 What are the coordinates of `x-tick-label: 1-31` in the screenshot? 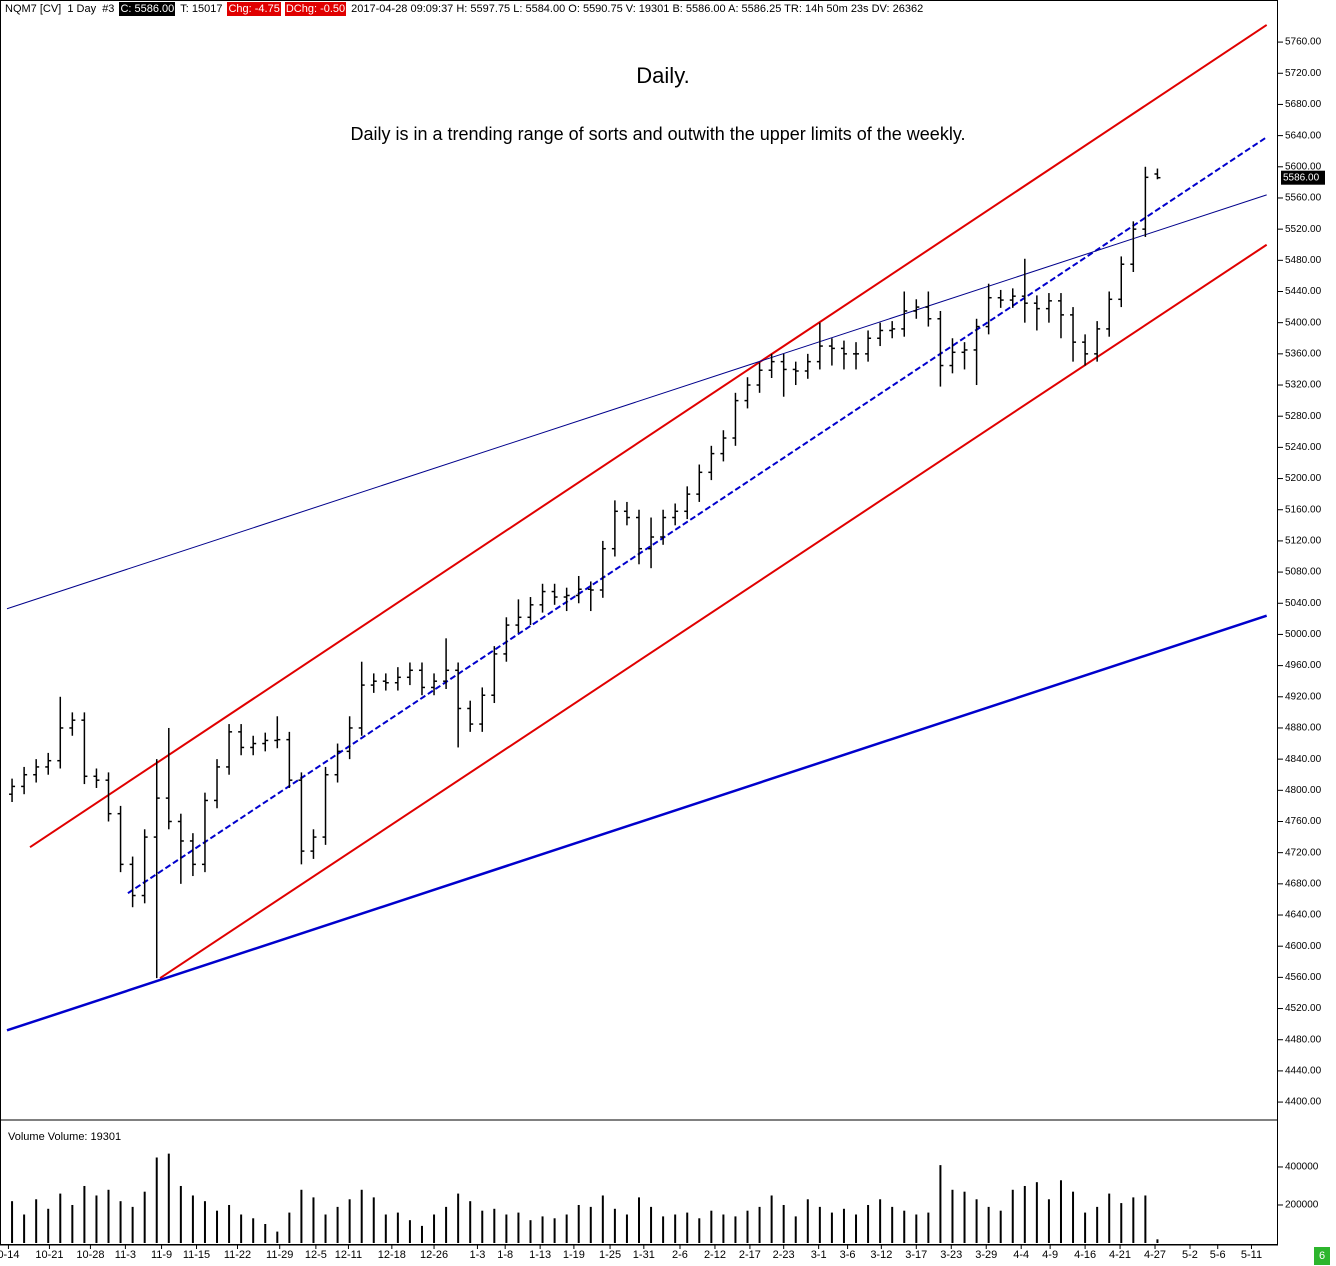 It's located at (644, 1255).